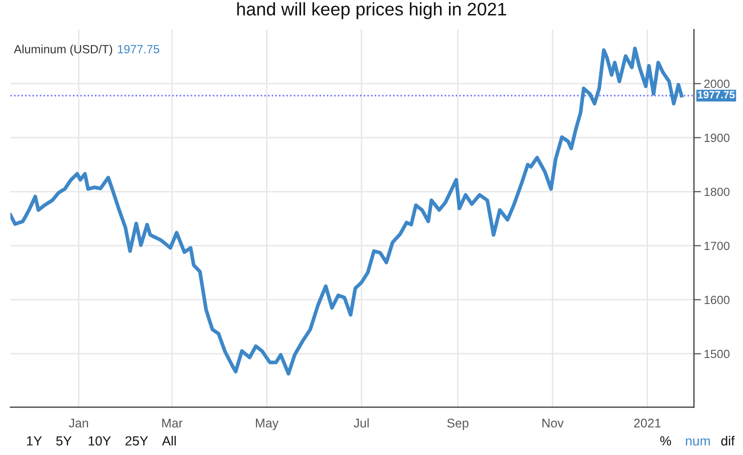  I want to click on y-tick-label: 1900, so click(717, 138).